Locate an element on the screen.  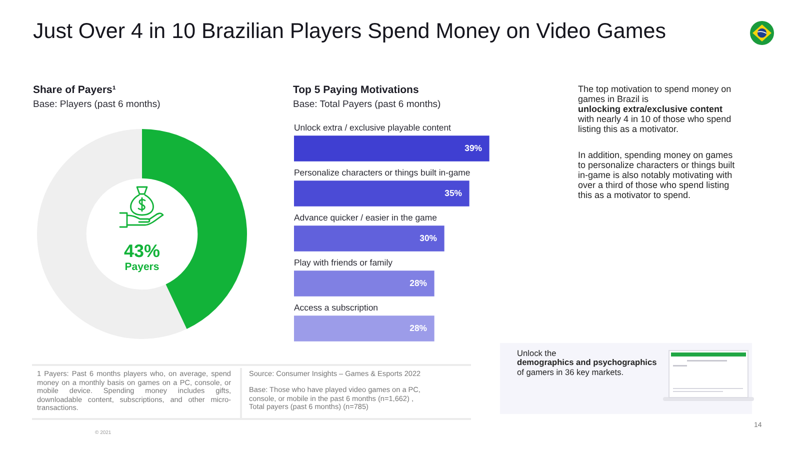
data-label: 35% is located at coordinates (453, 193).